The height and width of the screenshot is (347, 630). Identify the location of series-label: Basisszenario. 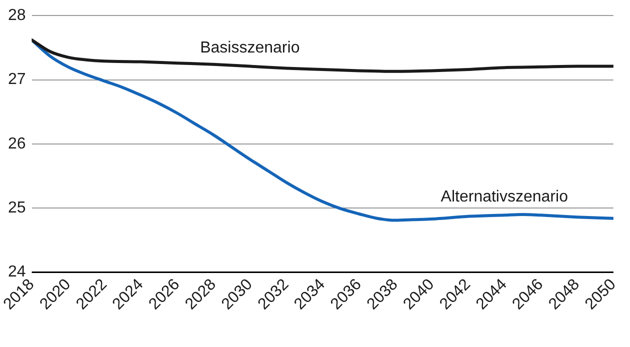
(250, 48).